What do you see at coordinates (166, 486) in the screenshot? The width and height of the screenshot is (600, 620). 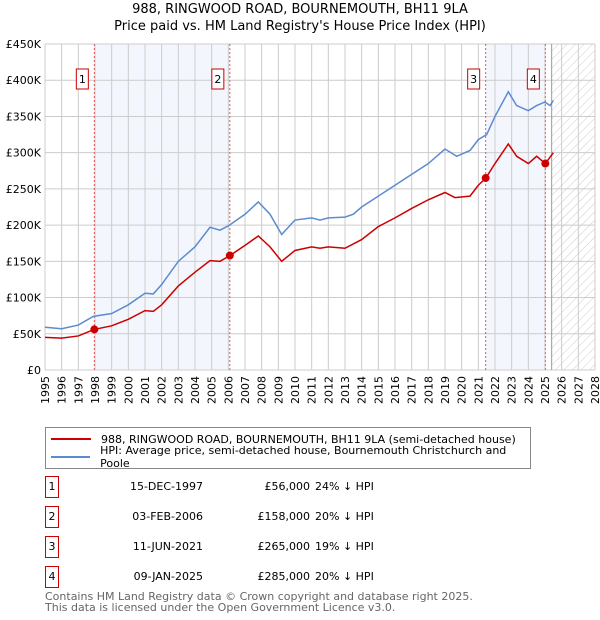 I see `sale-date: 15-DEC-1997` at bounding box center [166, 486].